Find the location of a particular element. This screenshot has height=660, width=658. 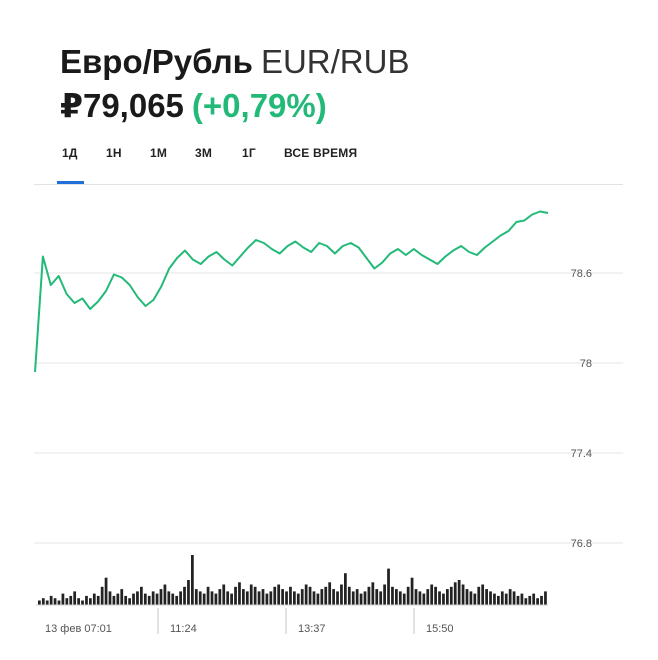

page-title: Евро/Рубль EUR/RUB is located at coordinates (235, 62).